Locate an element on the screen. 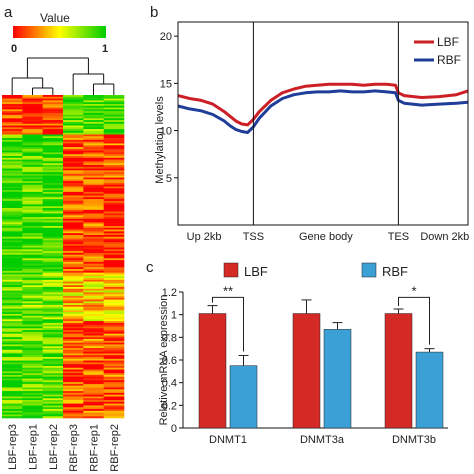 This screenshot has width=474, height=474. y-tick-label: 0.6 is located at coordinates (169, 361).